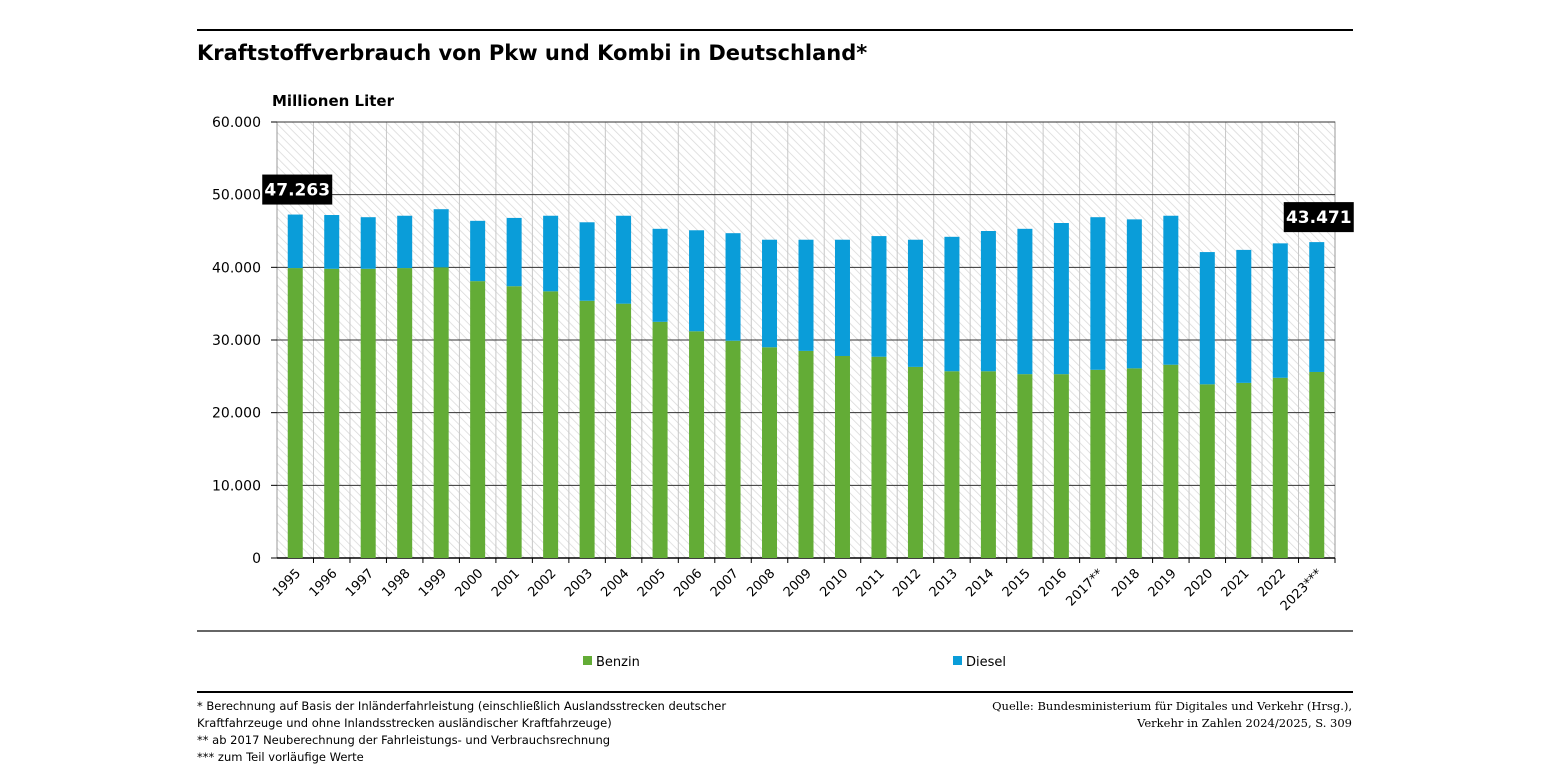 Image resolution: width=1545 pixels, height=775 pixels. What do you see at coordinates (688, 583) in the screenshot?
I see `x-tick-label: 2006` at bounding box center [688, 583].